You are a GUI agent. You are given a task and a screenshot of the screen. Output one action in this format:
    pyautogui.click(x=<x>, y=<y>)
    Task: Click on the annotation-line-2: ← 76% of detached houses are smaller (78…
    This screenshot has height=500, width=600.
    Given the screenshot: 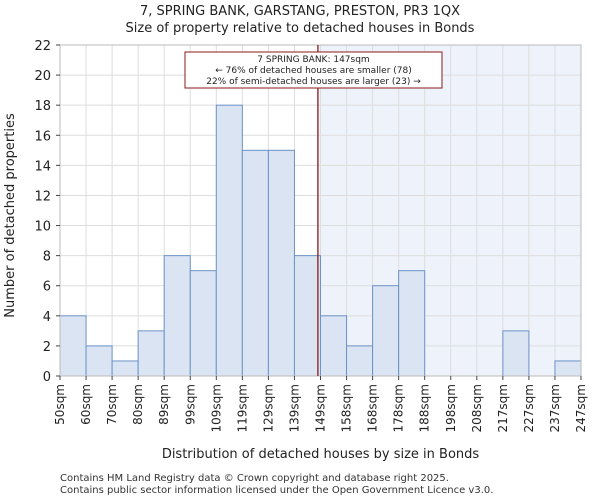 What is the action you would take?
    pyautogui.click(x=313, y=71)
    